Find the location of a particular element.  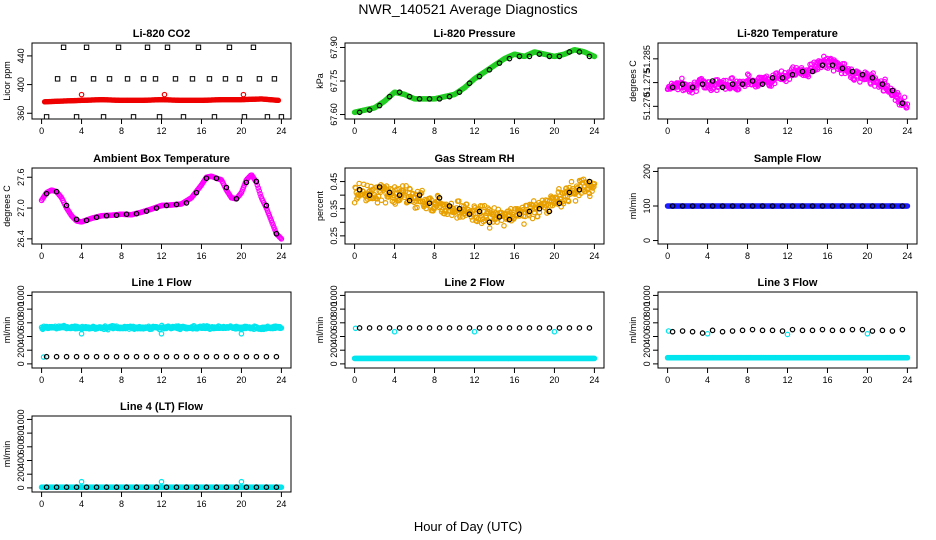

x-tick-label: 24 is located at coordinates (281, 504).